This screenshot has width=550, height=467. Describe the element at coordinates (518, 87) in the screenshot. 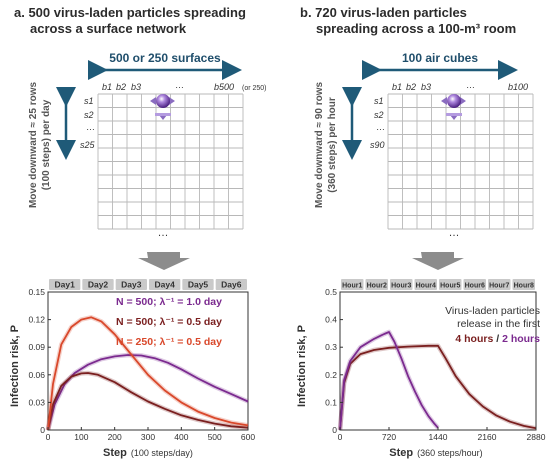

I see `col-label: b100` at that location.